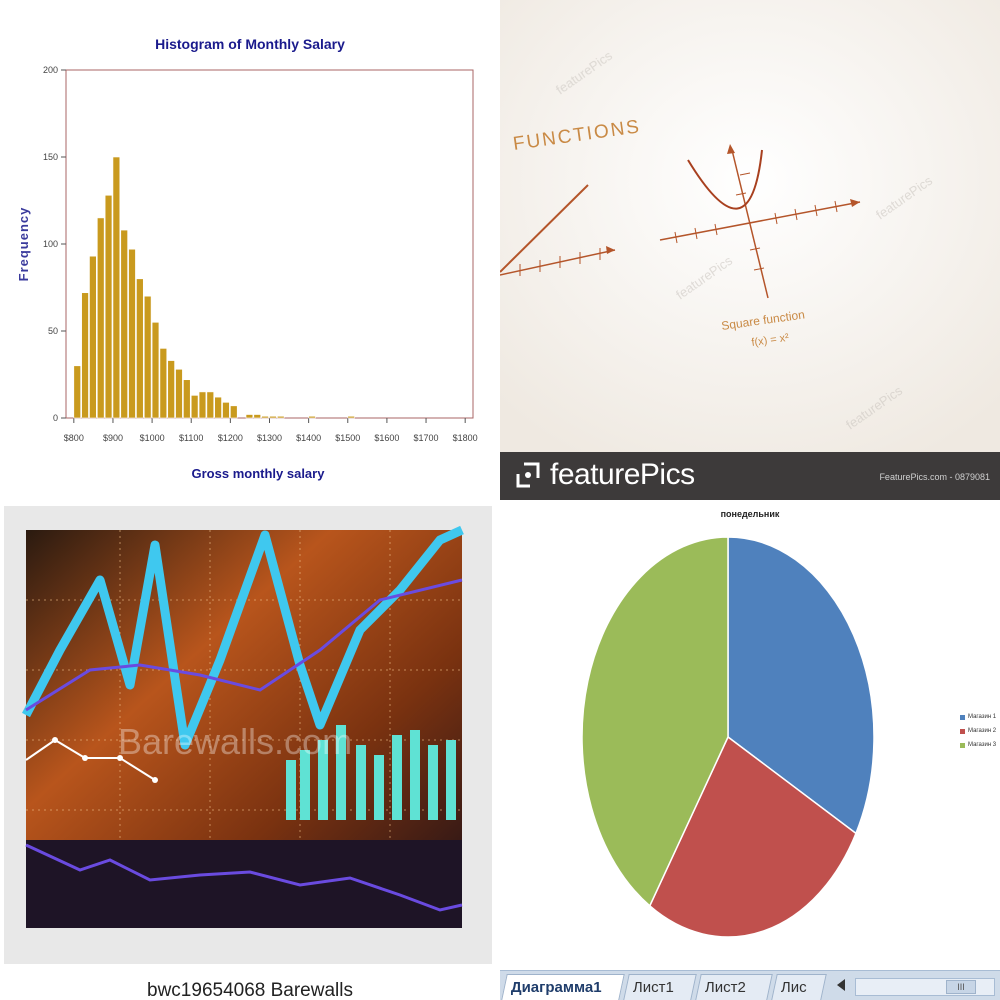  I want to click on x-tick-label: $1700, so click(426, 438).